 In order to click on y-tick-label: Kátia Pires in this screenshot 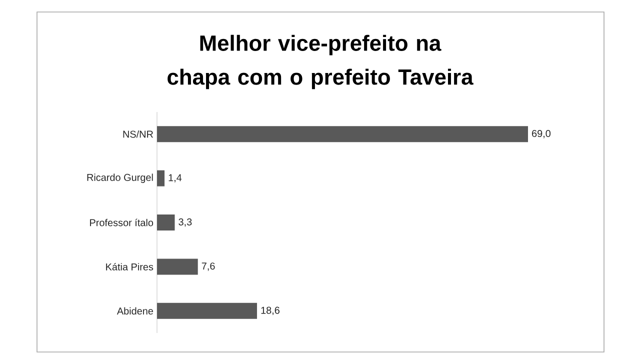, I will do `click(130, 266)`.